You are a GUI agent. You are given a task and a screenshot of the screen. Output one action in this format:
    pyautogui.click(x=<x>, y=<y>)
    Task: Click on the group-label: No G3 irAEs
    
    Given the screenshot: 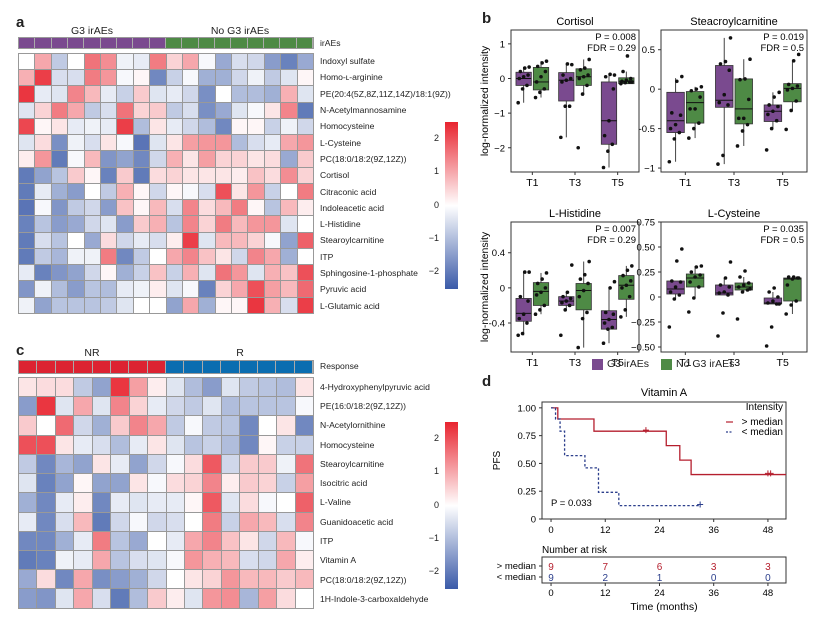 What is the action you would take?
    pyautogui.click(x=240, y=31)
    